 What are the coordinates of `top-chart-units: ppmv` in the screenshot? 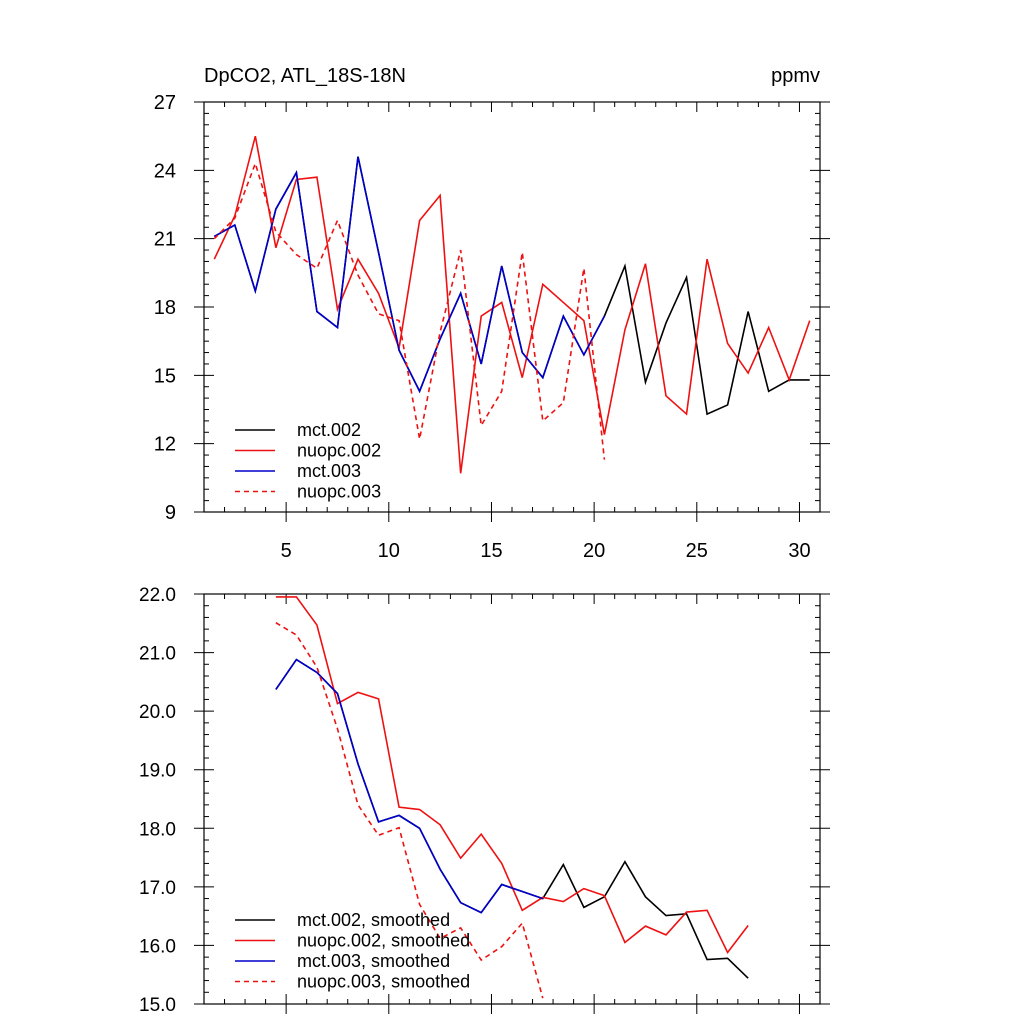 It's located at (795, 76).